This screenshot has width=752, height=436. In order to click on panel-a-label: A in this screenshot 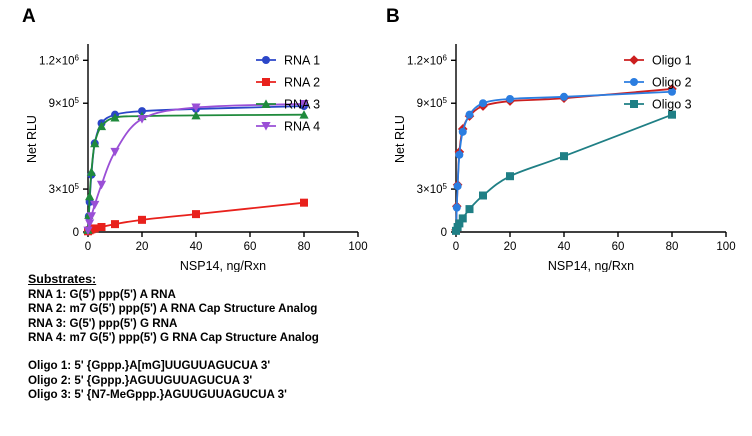, I will do `click(29, 16)`.